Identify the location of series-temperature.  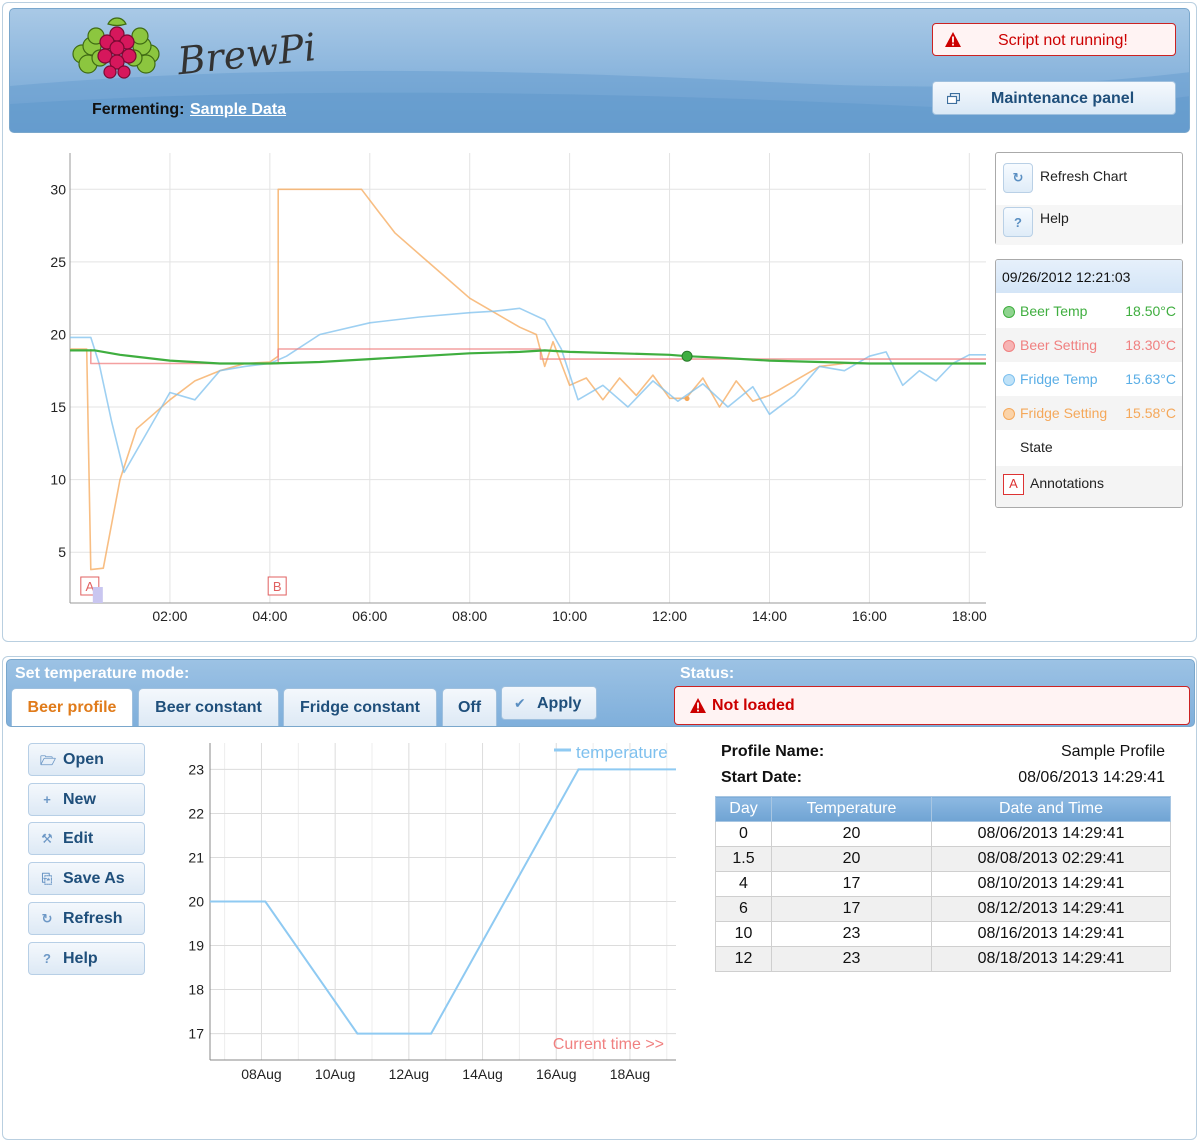
(443, 901).